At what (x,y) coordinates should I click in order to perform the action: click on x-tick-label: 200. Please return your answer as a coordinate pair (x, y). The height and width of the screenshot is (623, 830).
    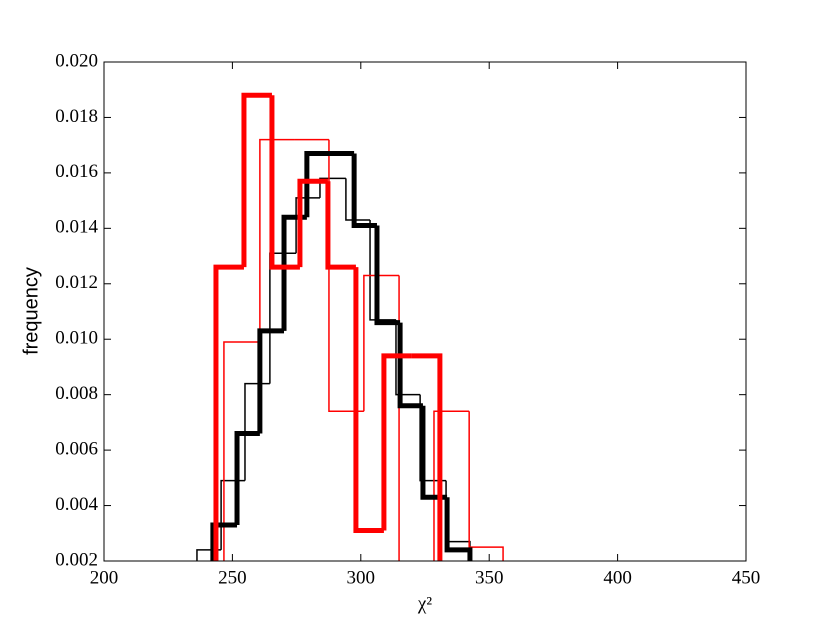
    Looking at the image, I should click on (104, 577).